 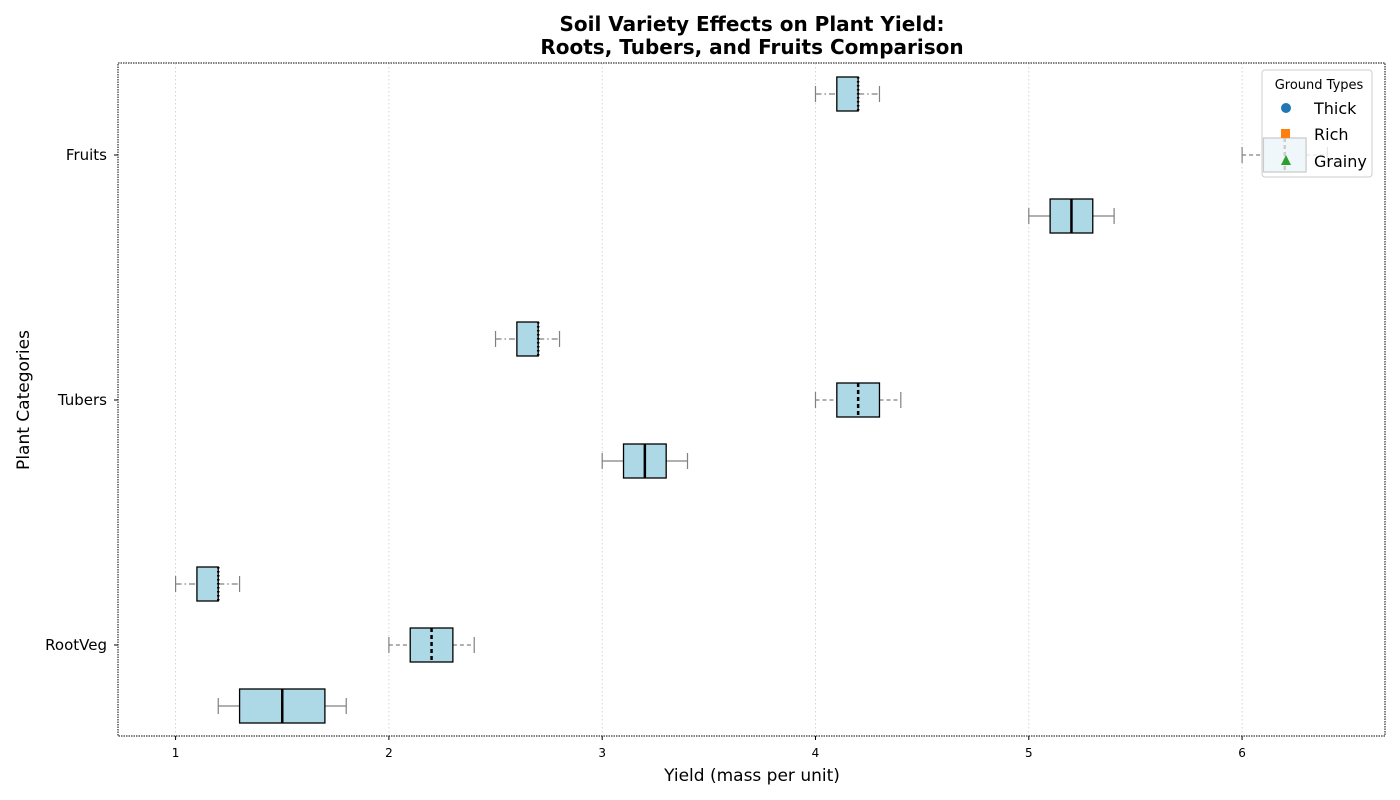 I want to click on box-group-rich-tubers, so click(x=858, y=400).